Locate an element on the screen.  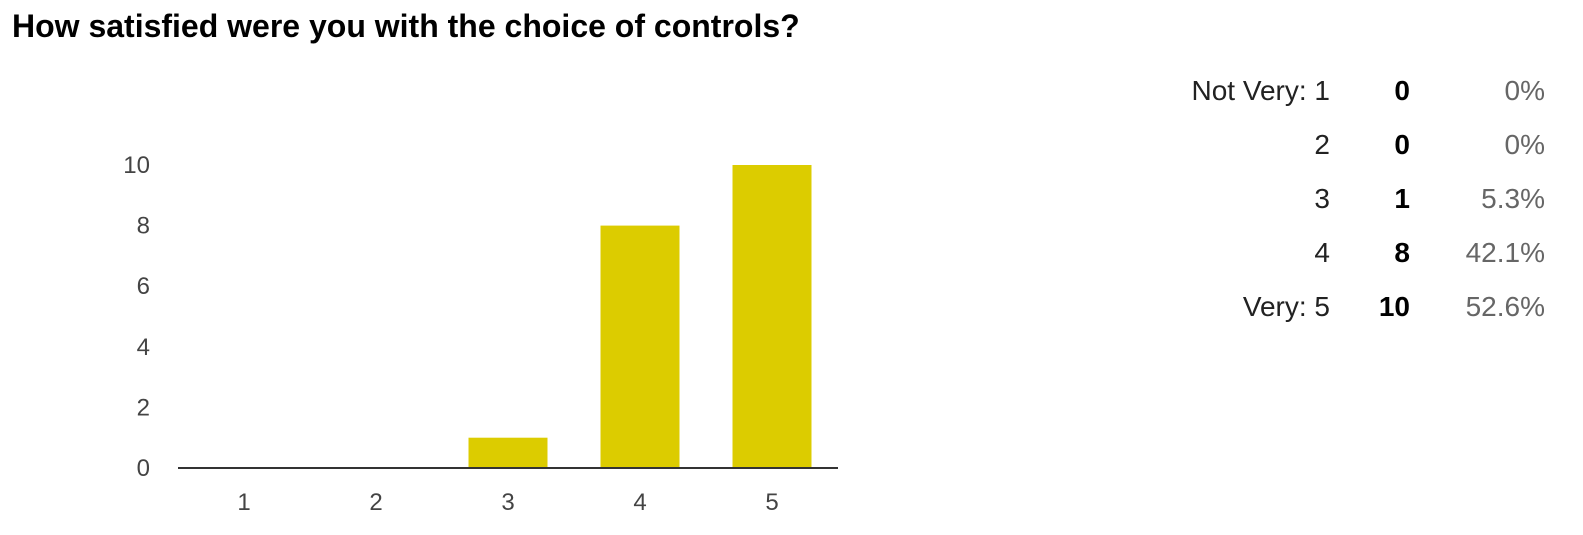
summary-row: 2 0 0% is located at coordinates (1330, 145).